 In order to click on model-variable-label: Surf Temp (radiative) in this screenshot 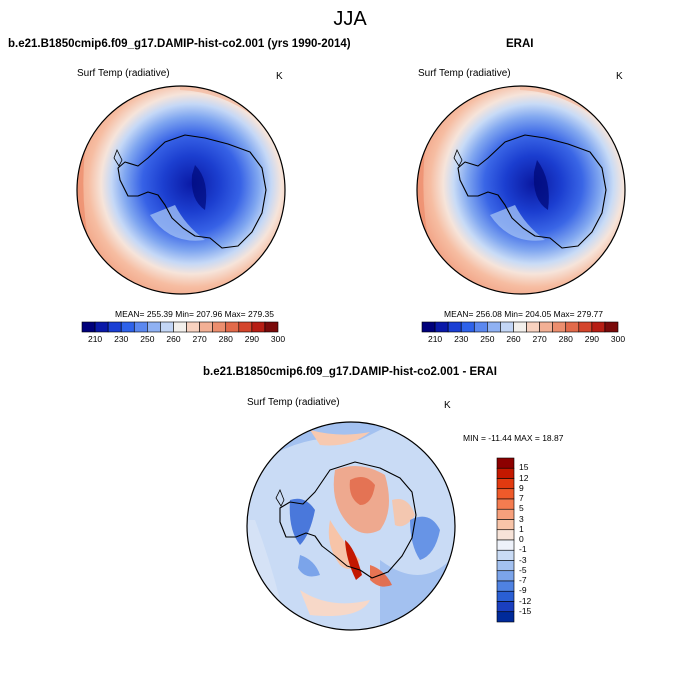, I will do `click(123, 73)`.